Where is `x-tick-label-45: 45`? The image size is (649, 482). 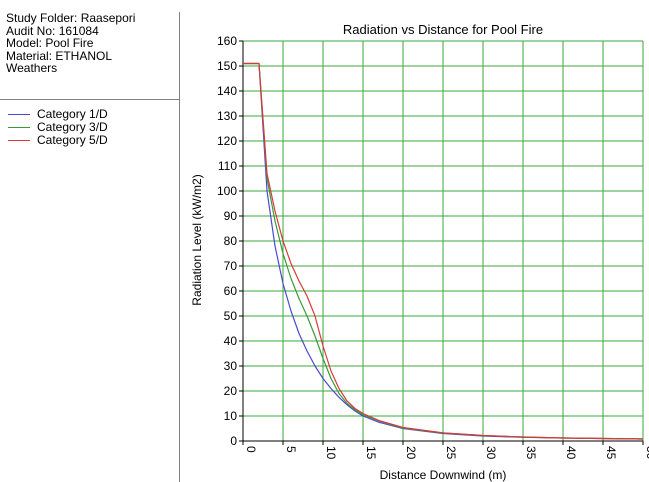
x-tick-label-45: 45 is located at coordinates (611, 453).